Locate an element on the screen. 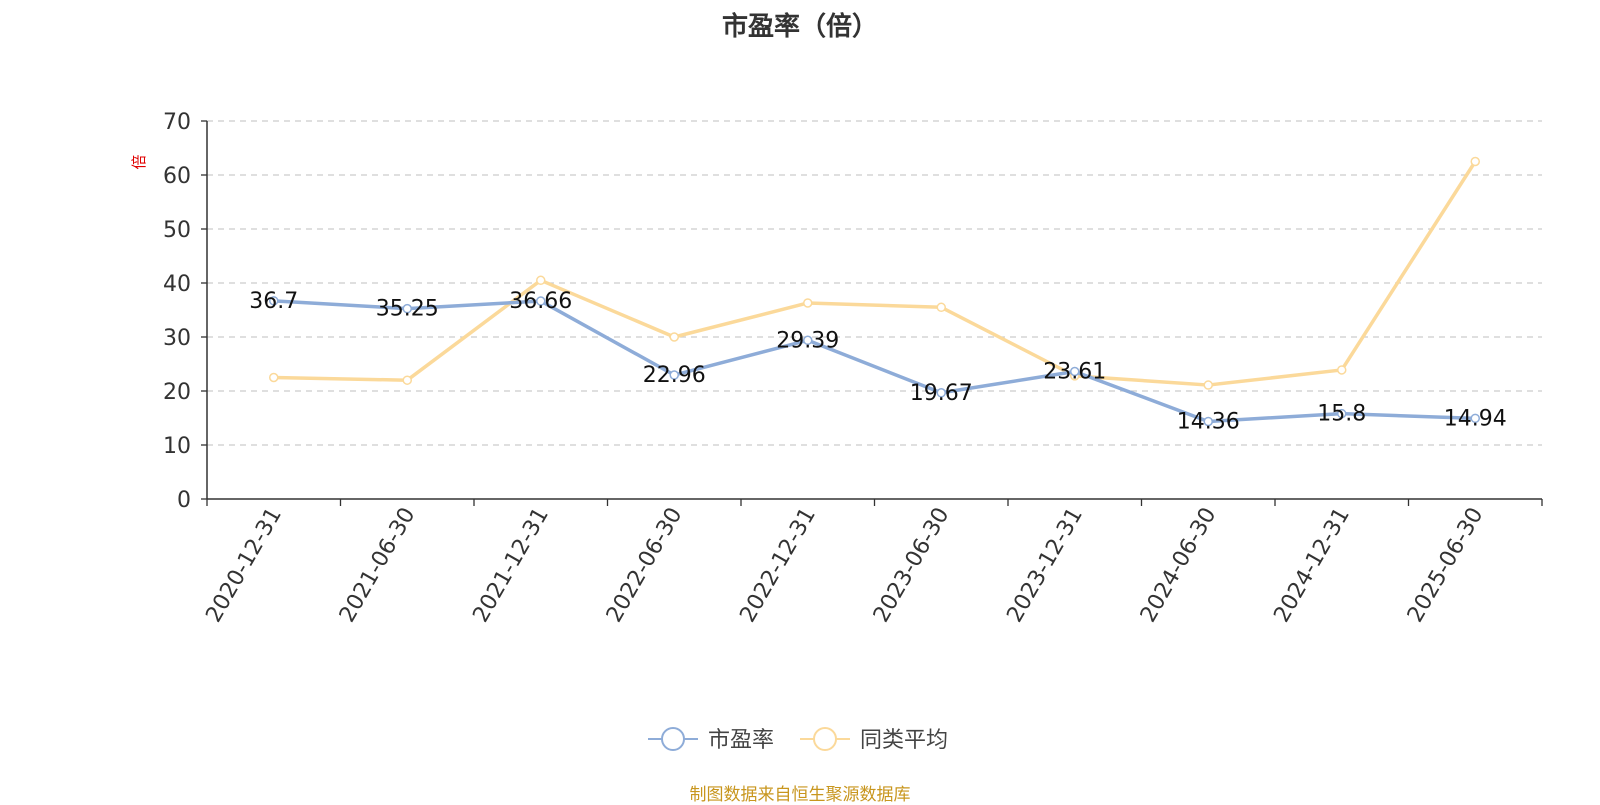  y-tick-label: 20 is located at coordinates (177, 392).